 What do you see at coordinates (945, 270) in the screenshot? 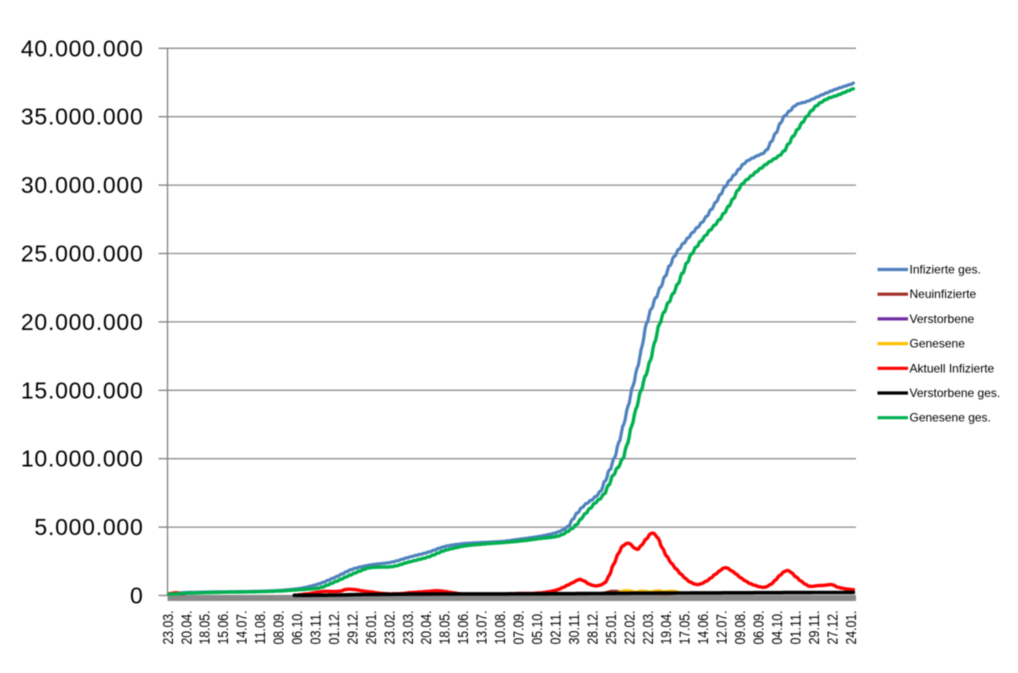
I see `svg-text: Infizierte ges.` at bounding box center [945, 270].